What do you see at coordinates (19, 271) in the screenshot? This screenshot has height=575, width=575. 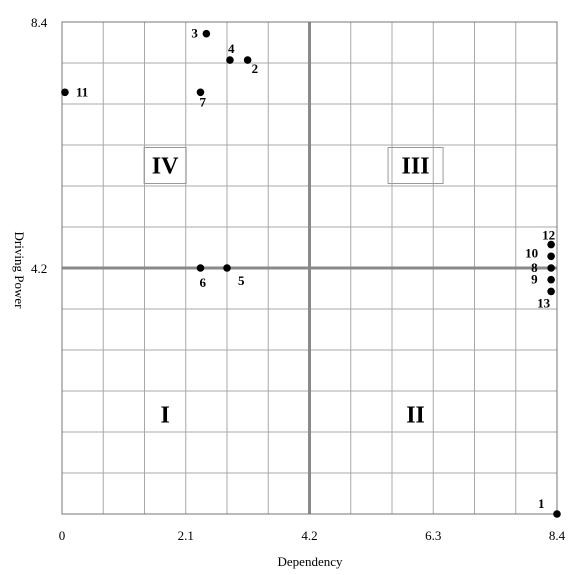 I see `y-axis-title: Driving Power` at bounding box center [19, 271].